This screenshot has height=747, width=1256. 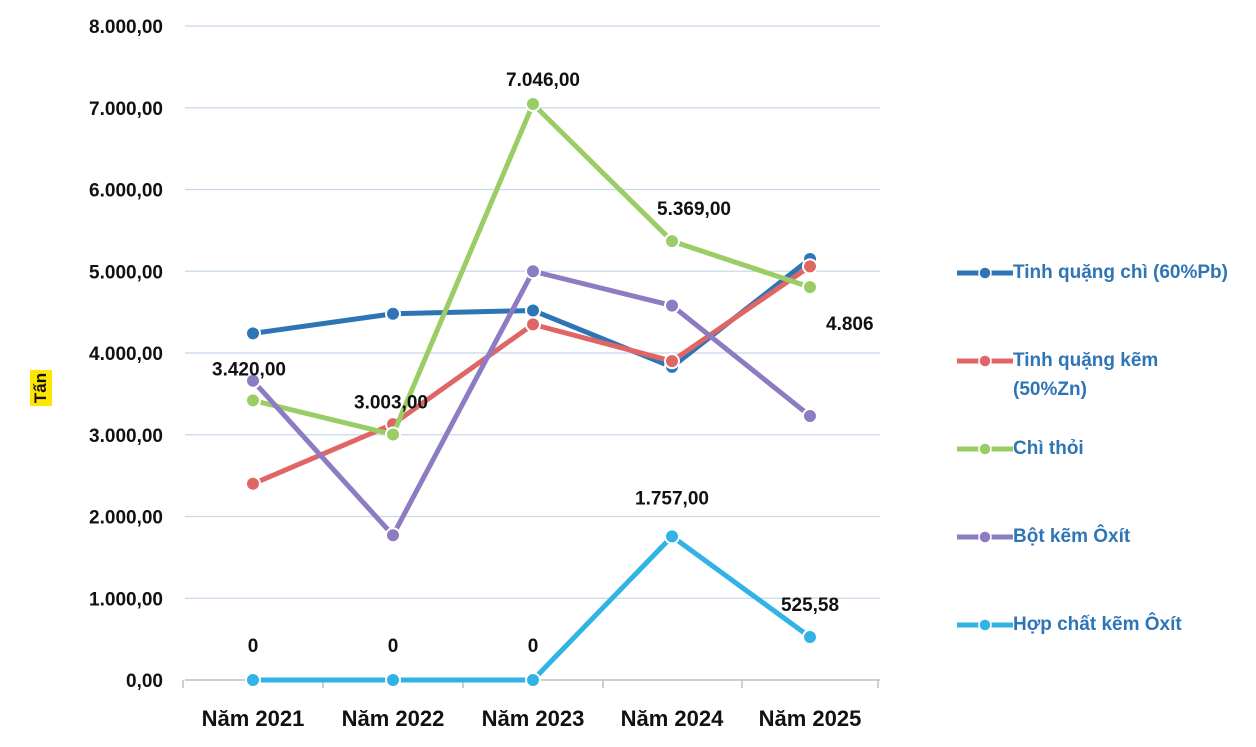 What do you see at coordinates (1100, 654) in the screenshot?
I see `legend-item-zinc-oxide-compound: Hợp chất kẽm Ôxít` at bounding box center [1100, 654].